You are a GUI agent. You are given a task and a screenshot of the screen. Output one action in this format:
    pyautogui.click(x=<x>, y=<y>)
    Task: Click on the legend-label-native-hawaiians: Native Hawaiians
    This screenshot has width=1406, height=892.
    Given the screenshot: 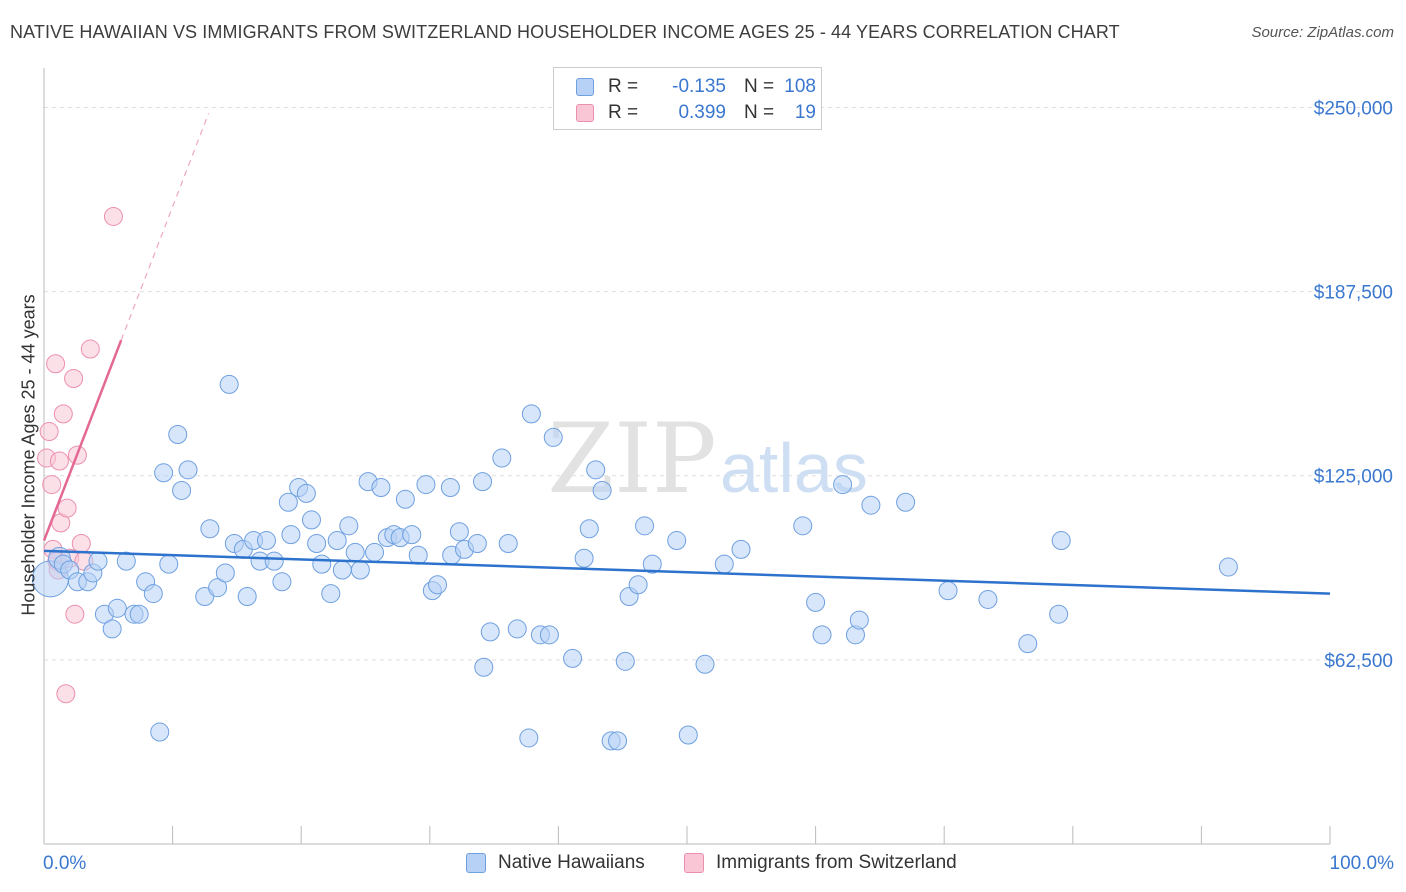 What is the action you would take?
    pyautogui.click(x=571, y=862)
    